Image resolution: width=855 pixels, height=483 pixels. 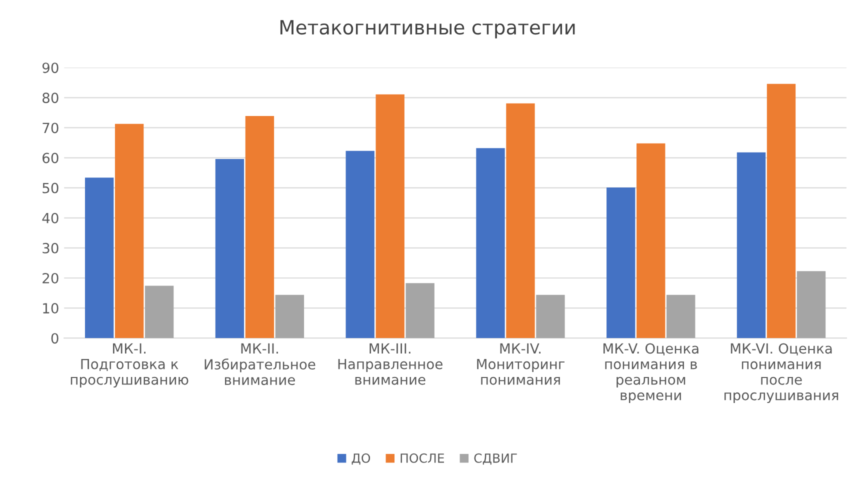 What do you see at coordinates (422, 458) in the screenshot?
I see `legend-label: ПОСЛЕ` at bounding box center [422, 458].